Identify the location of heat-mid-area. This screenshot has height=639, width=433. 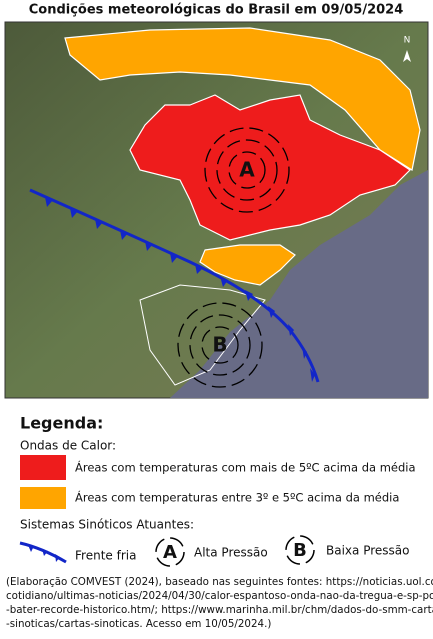
(247, 265).